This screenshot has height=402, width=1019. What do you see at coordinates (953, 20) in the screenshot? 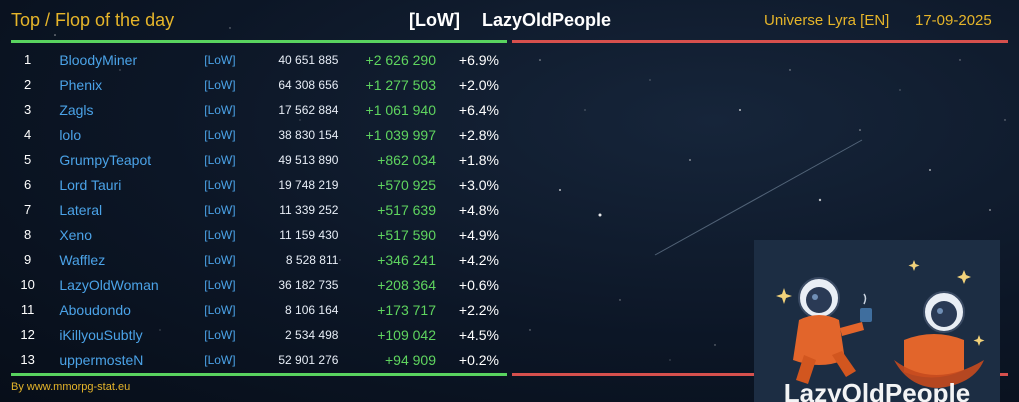
I see `date-label: 17-09-2025` at bounding box center [953, 20].